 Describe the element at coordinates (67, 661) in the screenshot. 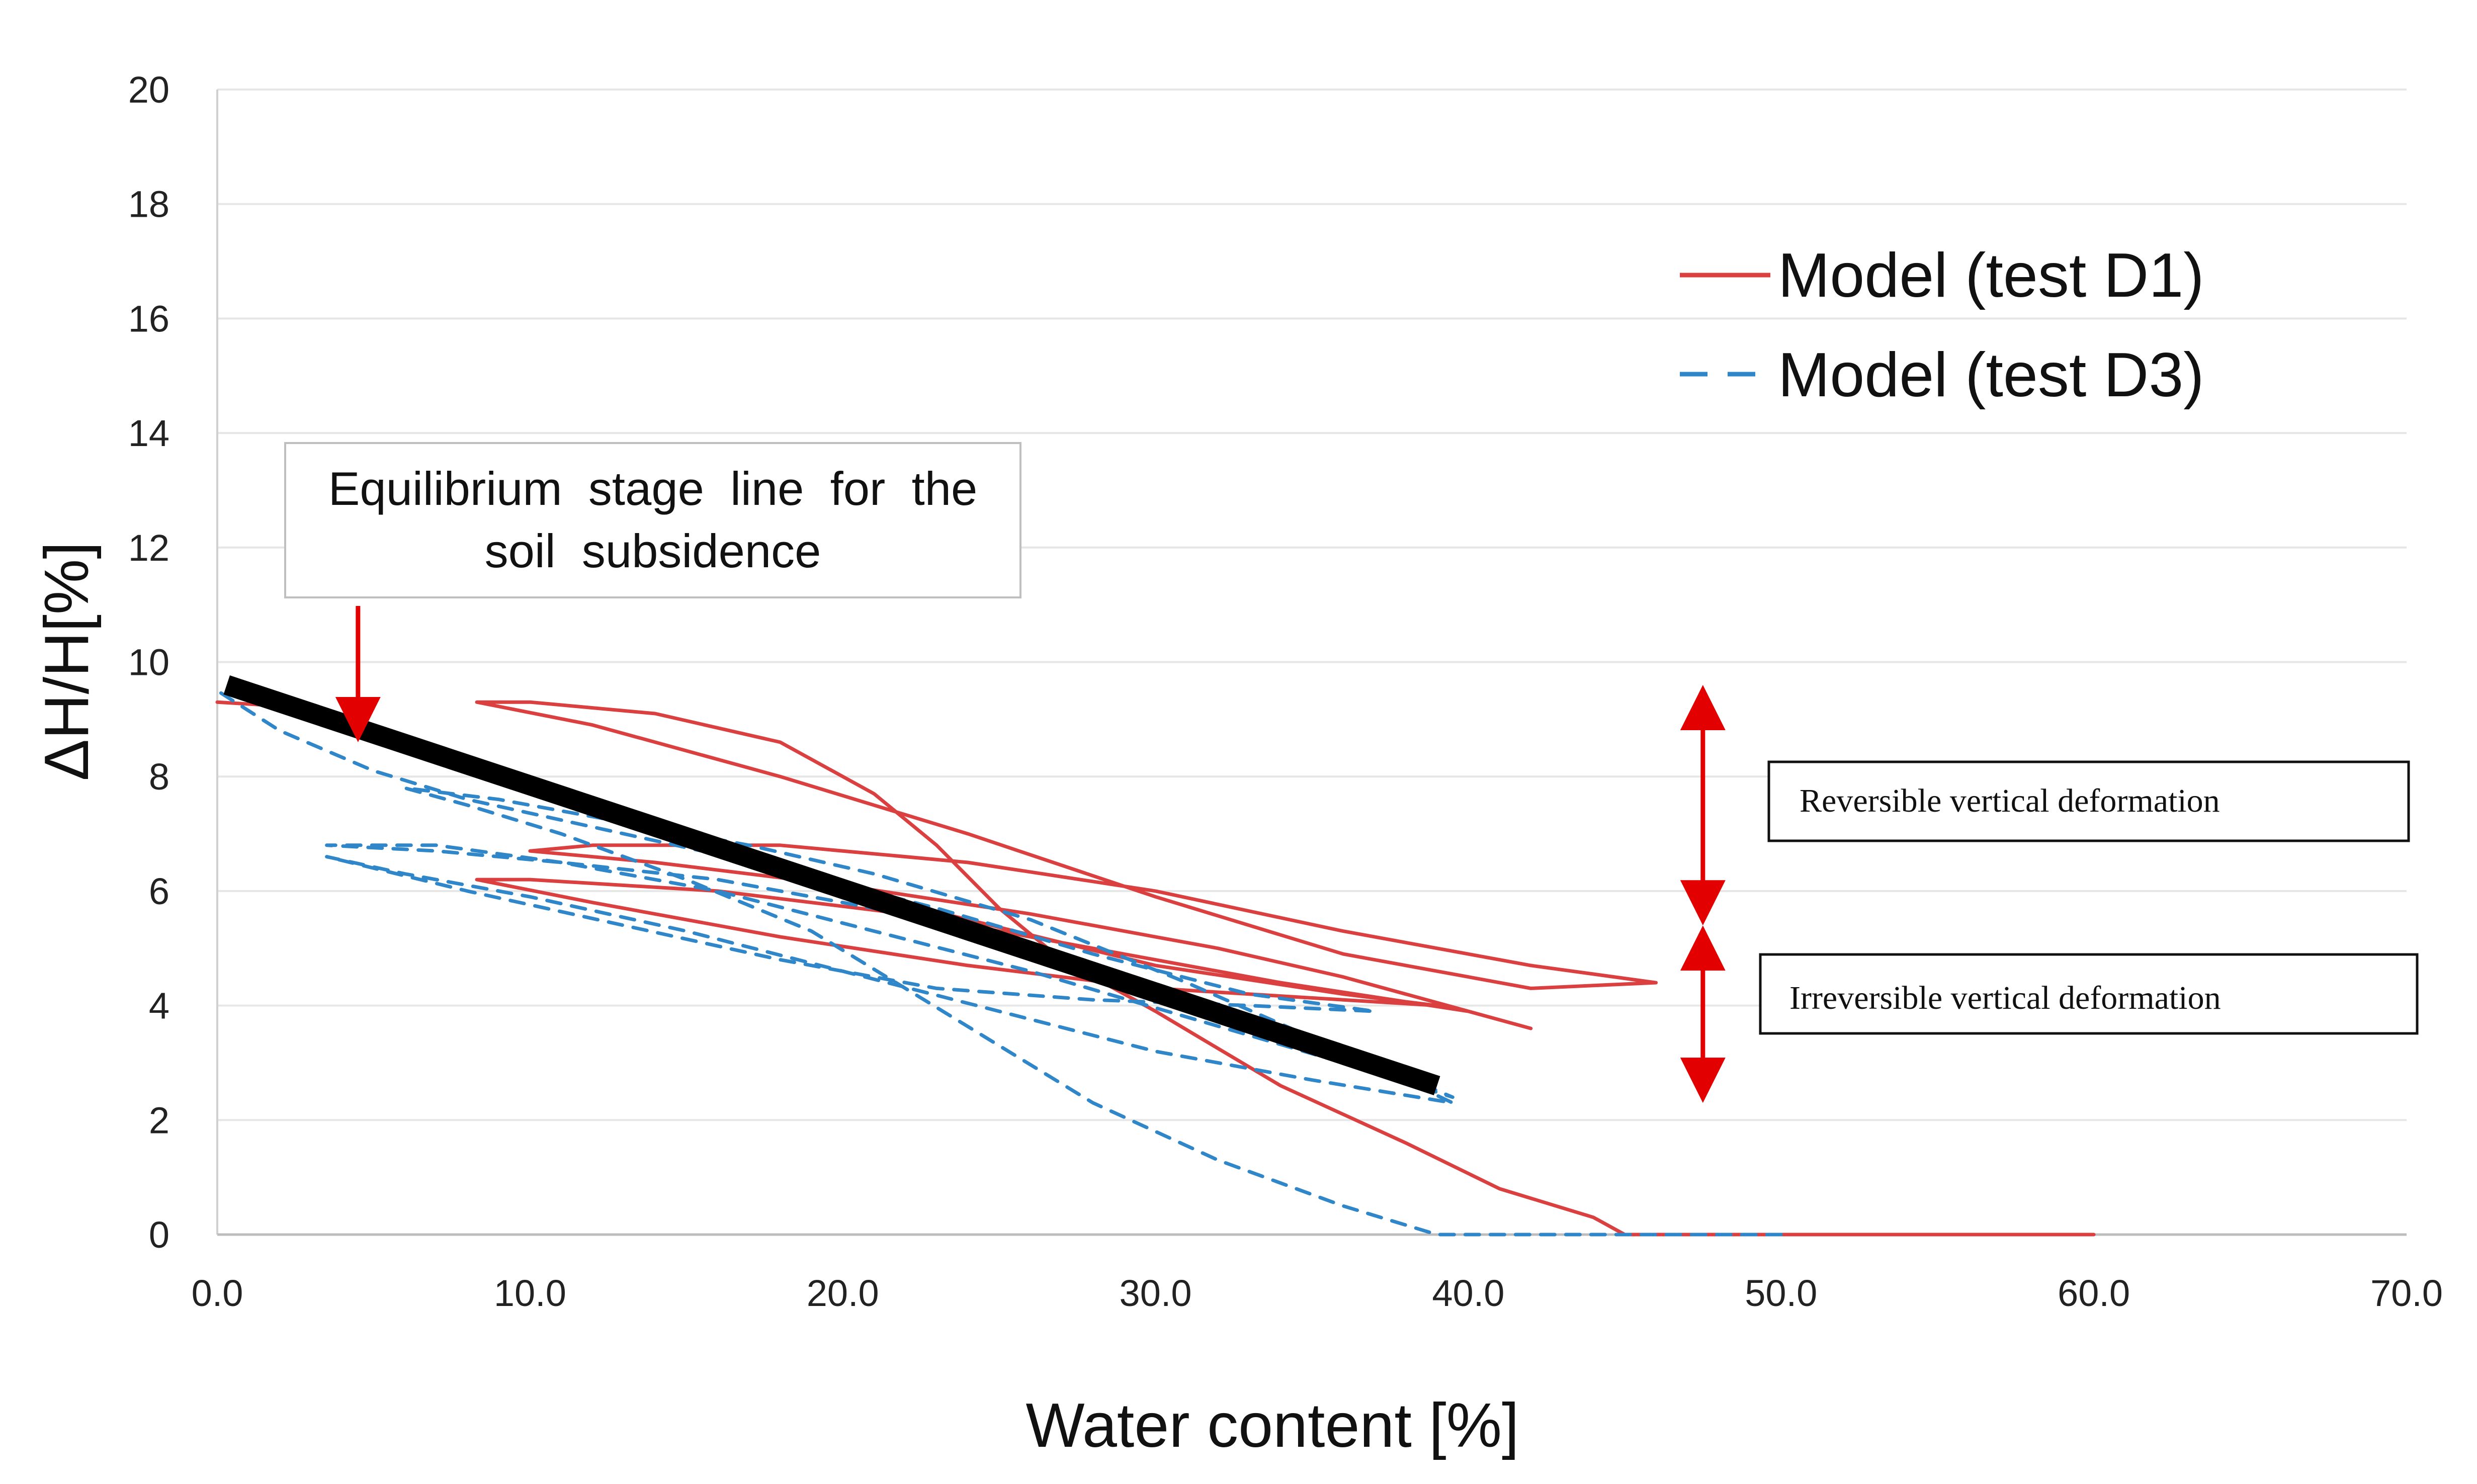

I see `y-axis-title: ΔH/H[%]` at that location.